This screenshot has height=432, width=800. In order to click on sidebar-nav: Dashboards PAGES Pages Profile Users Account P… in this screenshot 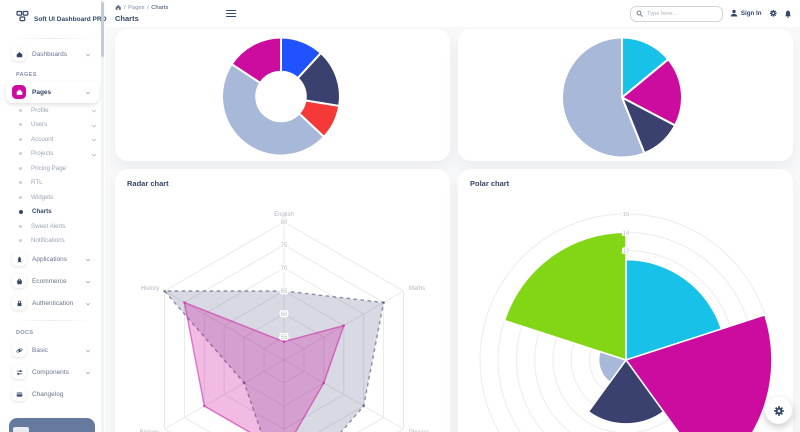, I will do `click(52, 224)`.